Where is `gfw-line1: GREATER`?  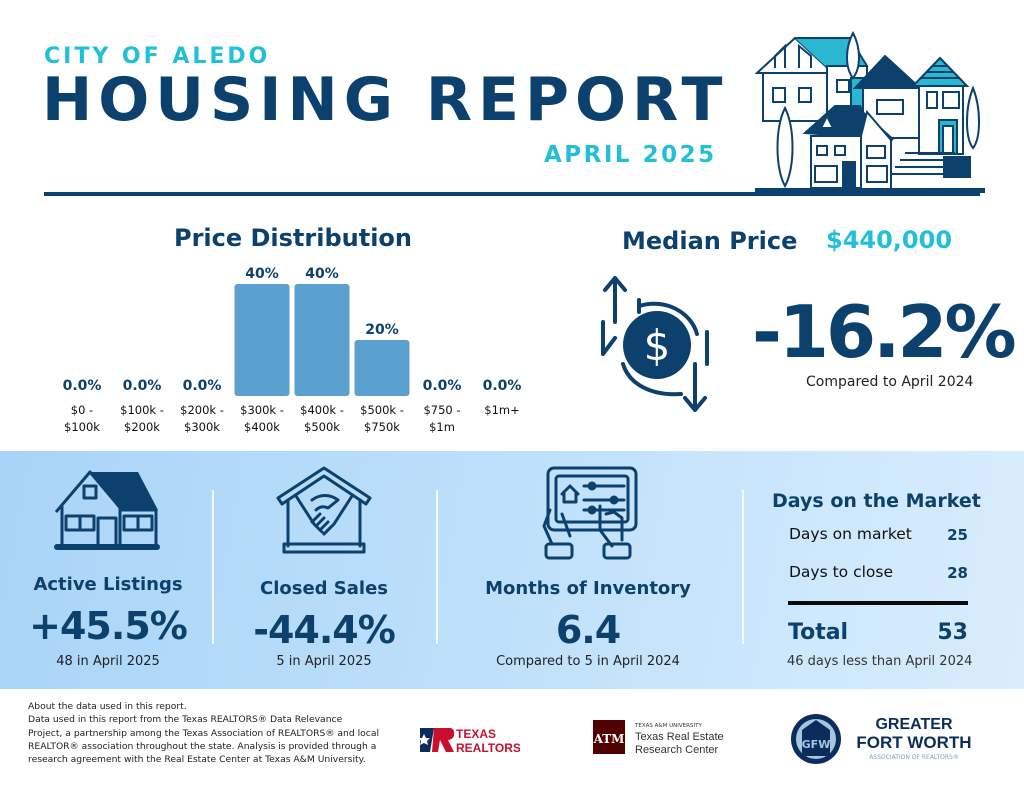
gfw-line1: GREATER is located at coordinates (913, 724).